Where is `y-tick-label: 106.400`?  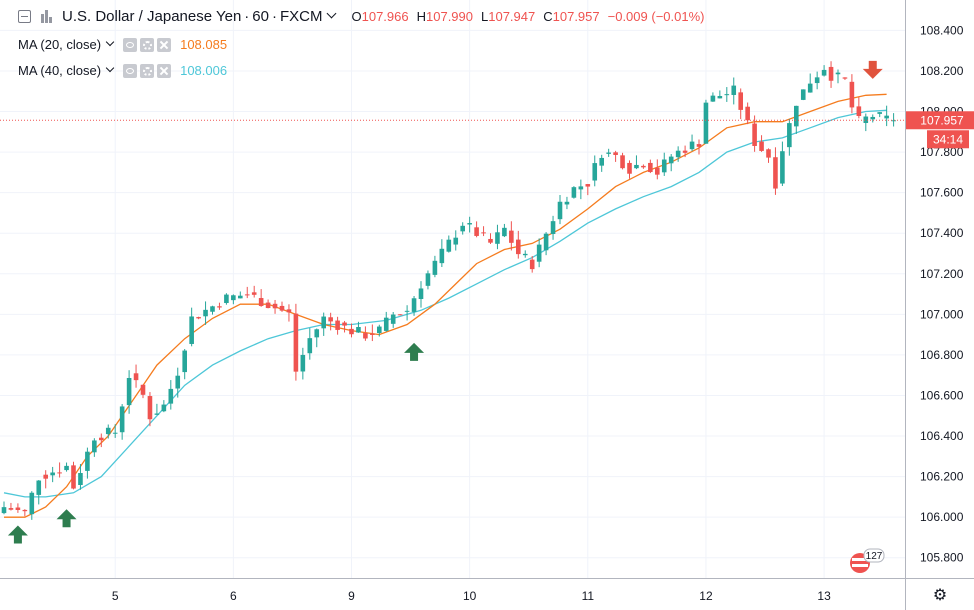 y-tick-label: 106.400 is located at coordinates (942, 436).